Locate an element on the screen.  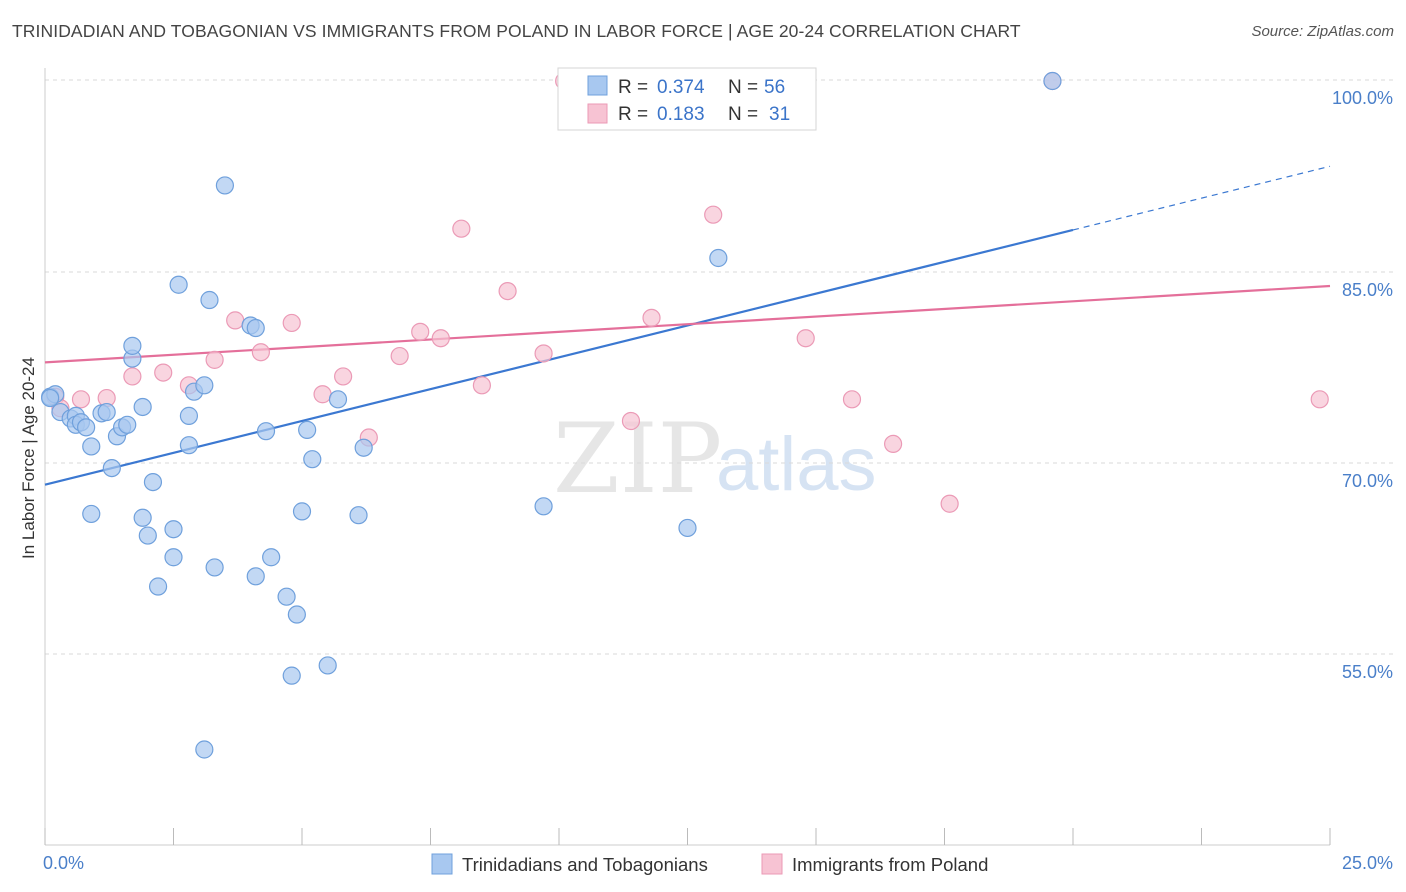
legend-swatch-pink is located at coordinates (597, 113).